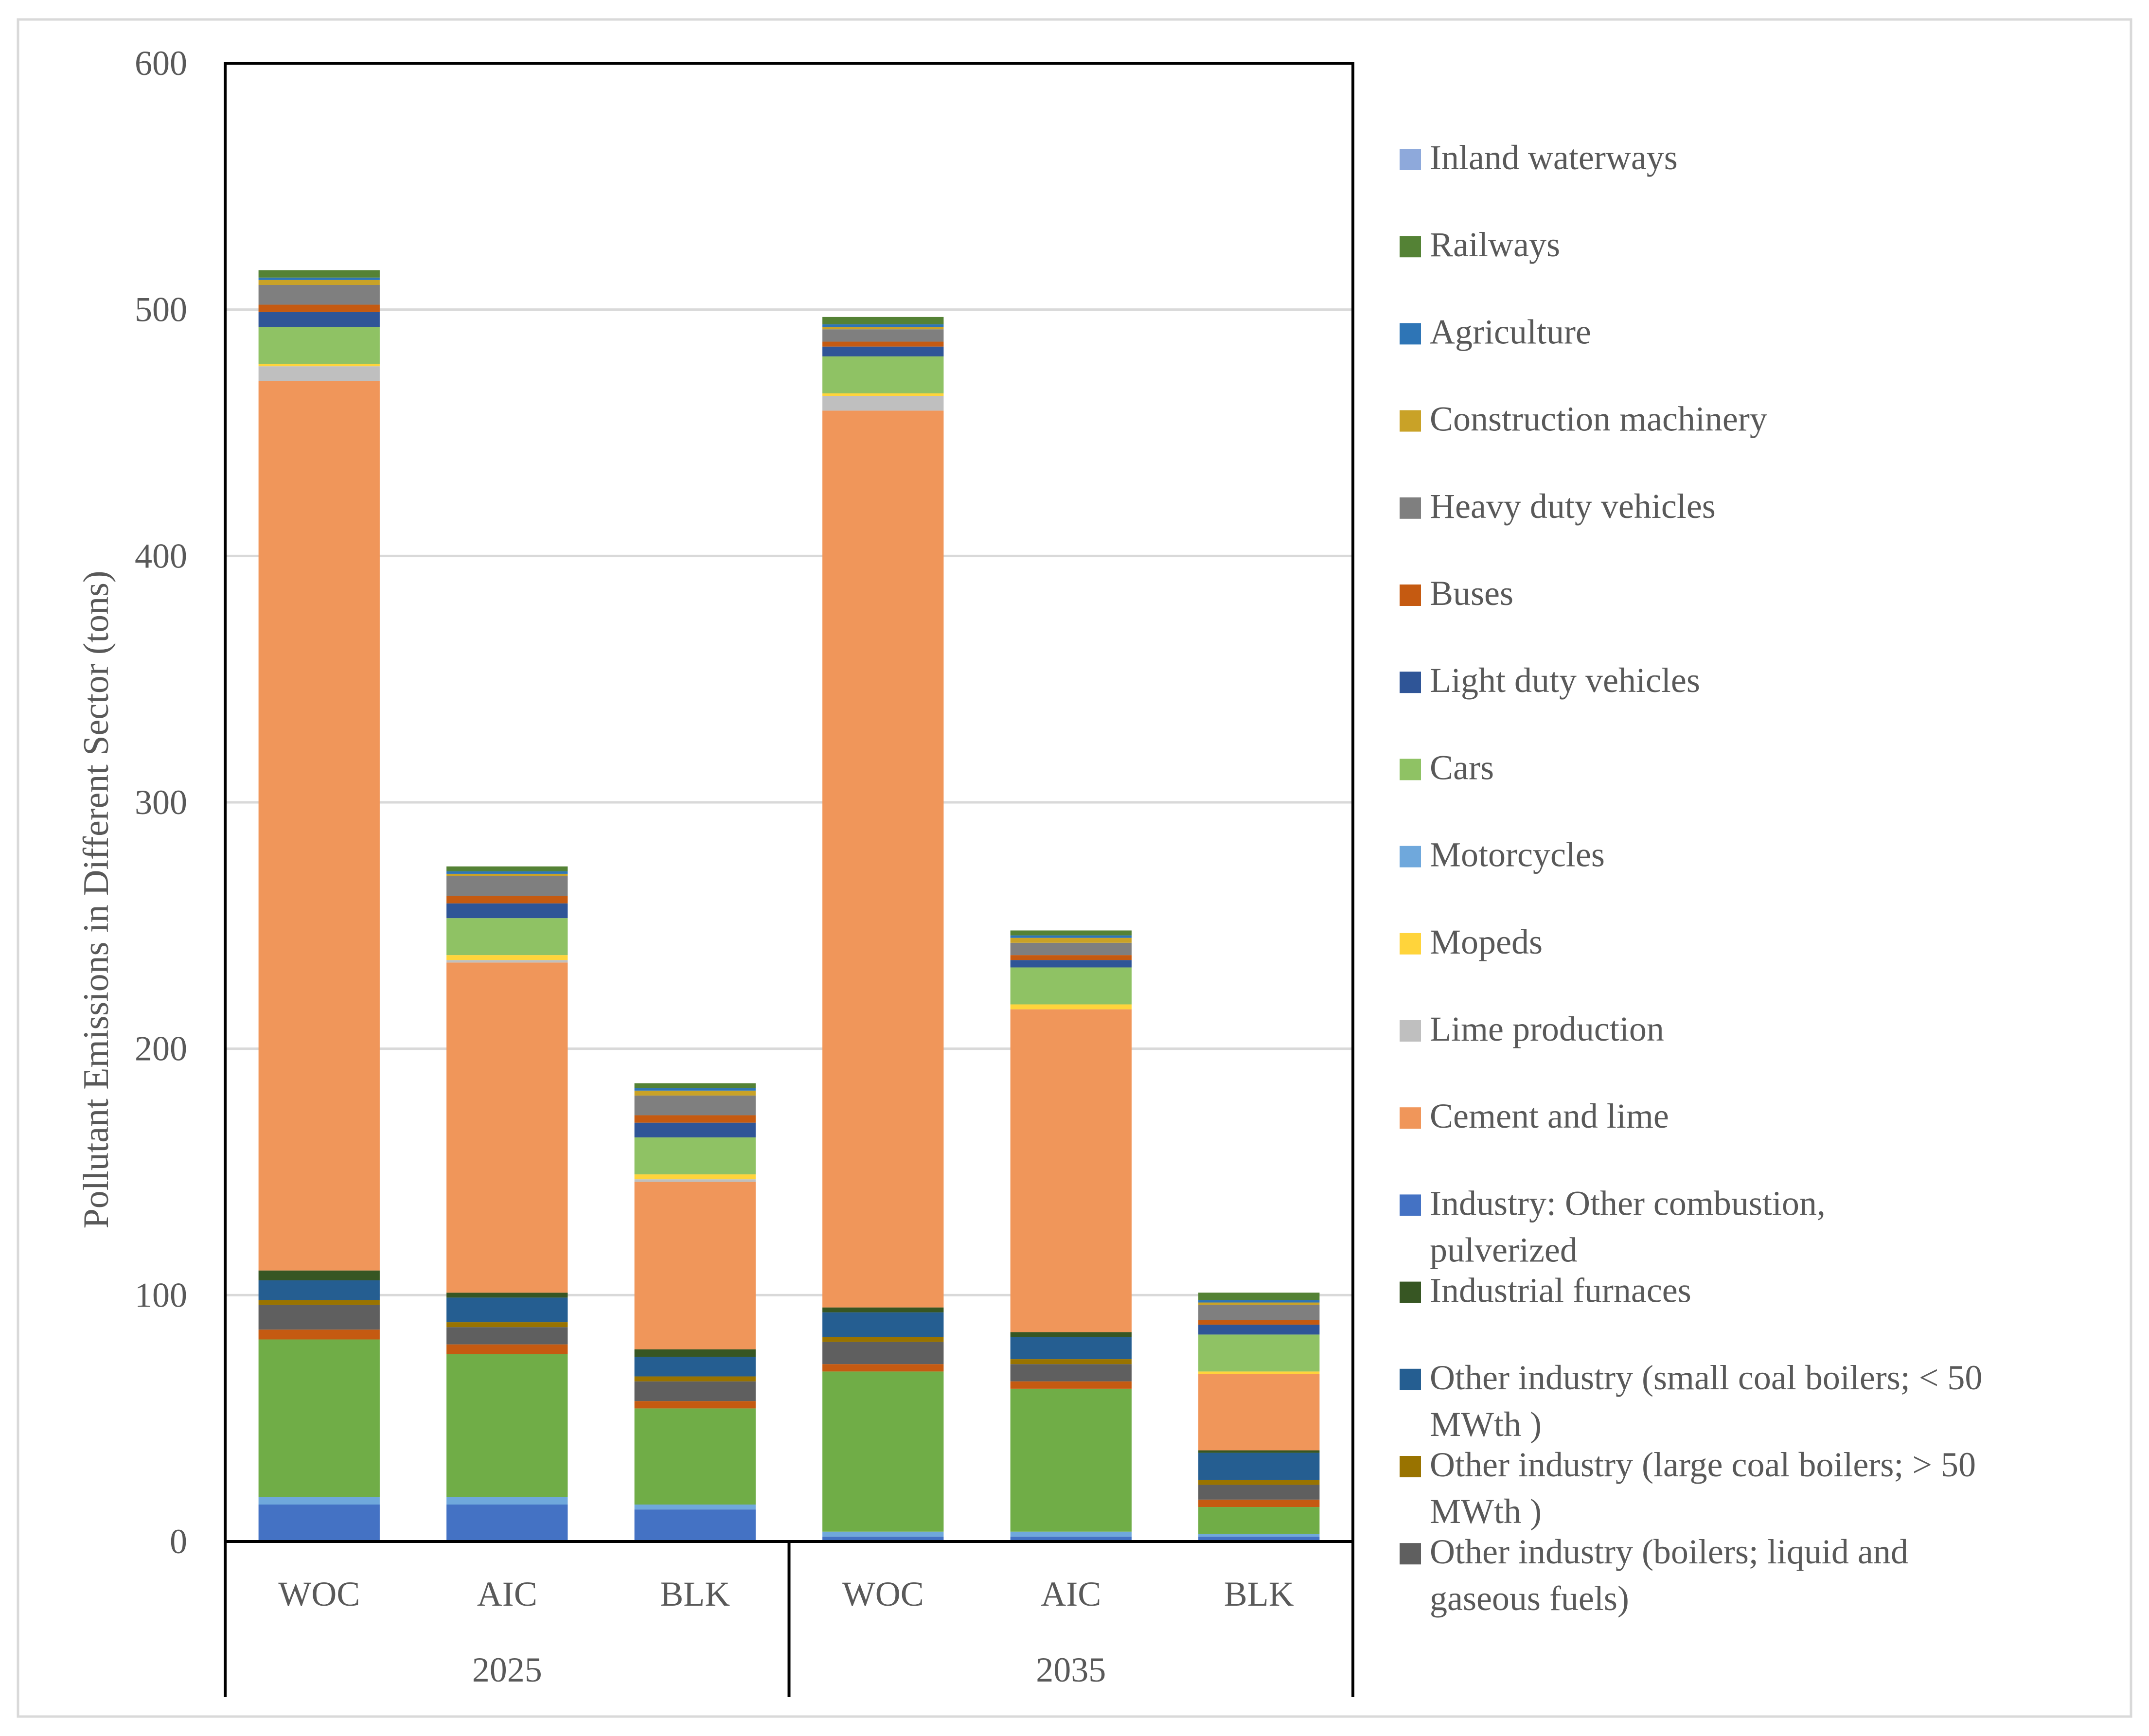  What do you see at coordinates (507, 1669) in the screenshot?
I see `x-group-label: 2025` at bounding box center [507, 1669].